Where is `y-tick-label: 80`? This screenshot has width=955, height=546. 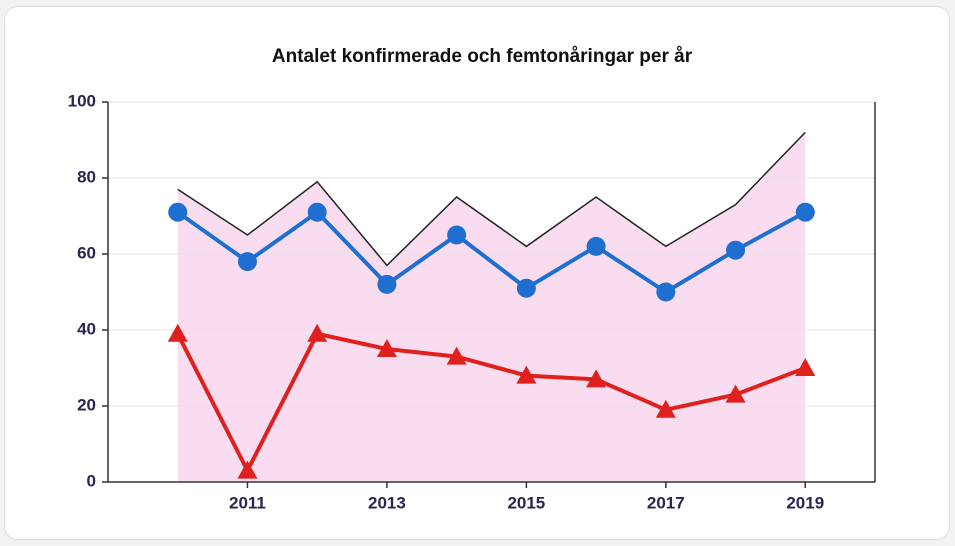 y-tick-label: 80 is located at coordinates (86, 176).